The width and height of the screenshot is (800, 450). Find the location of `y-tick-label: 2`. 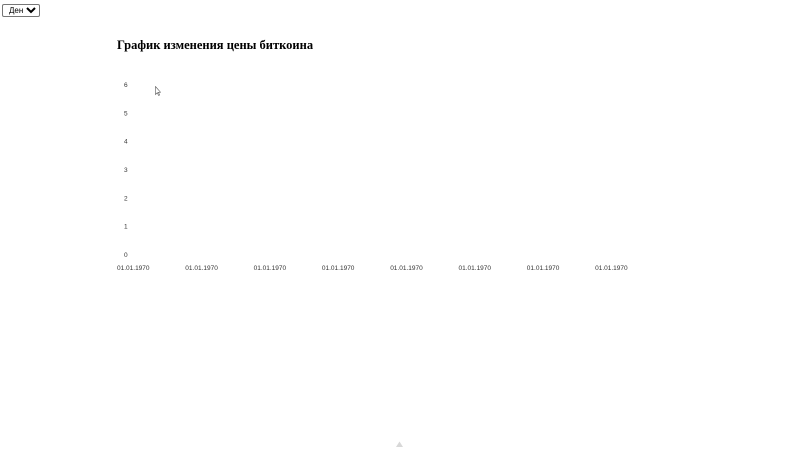

y-tick-label: 2 is located at coordinates (126, 198).